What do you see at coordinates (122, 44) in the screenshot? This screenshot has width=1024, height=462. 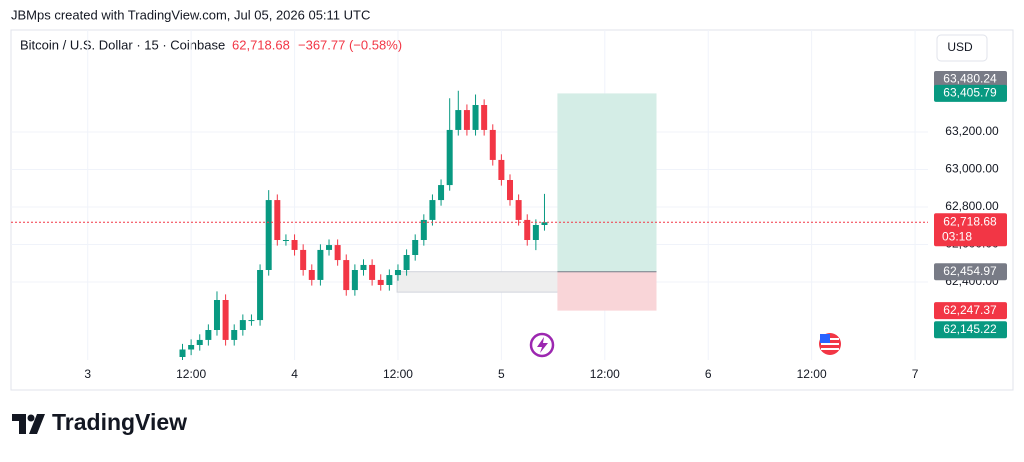 I see `symbol: Bitcoin / U.S. Dollar · 15 · Coinbase` at bounding box center [122, 44].